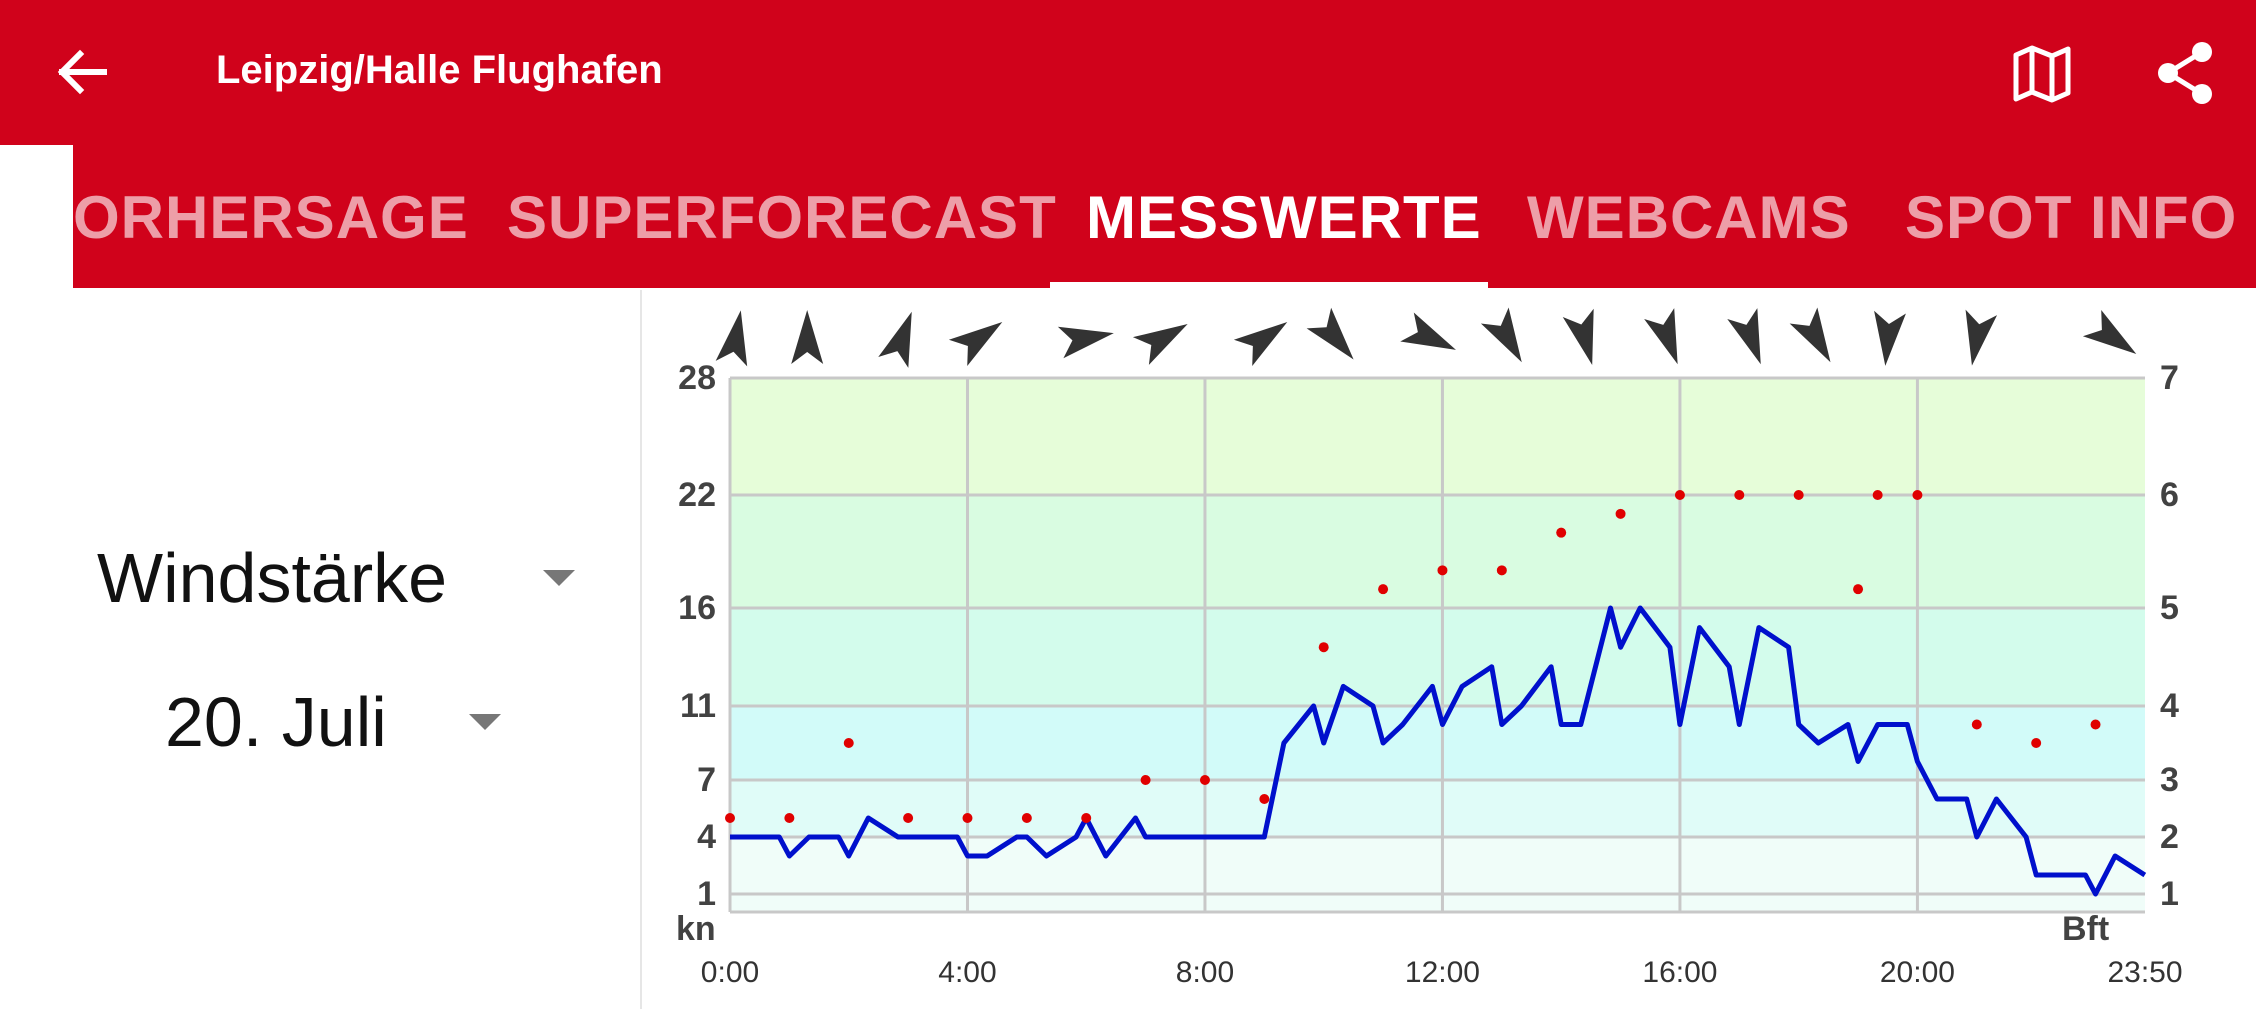  I want to click on map-icon, so click(2042, 74).